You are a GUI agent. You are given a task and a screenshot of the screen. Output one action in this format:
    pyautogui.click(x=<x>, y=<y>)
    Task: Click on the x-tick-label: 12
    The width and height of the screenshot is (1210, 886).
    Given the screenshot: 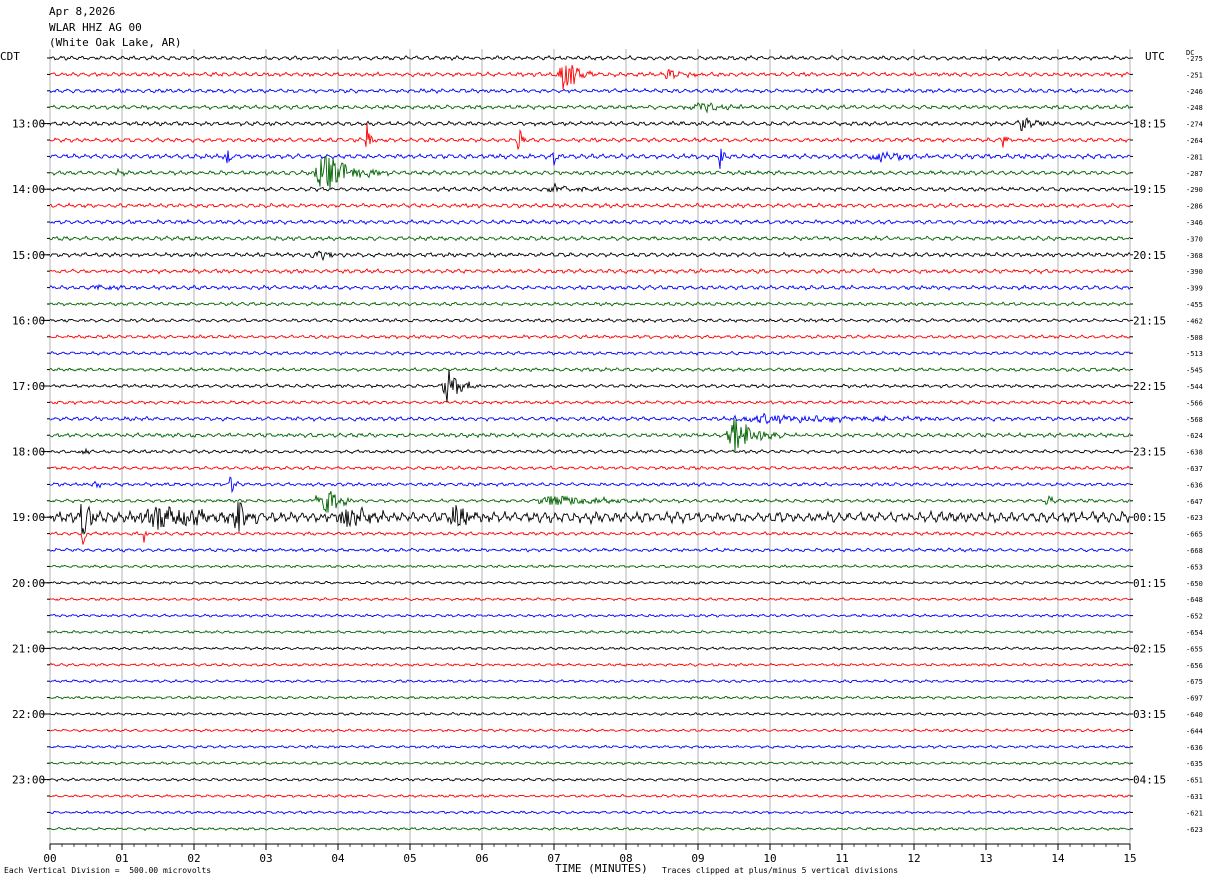 What is the action you would take?
    pyautogui.click(x=913, y=858)
    